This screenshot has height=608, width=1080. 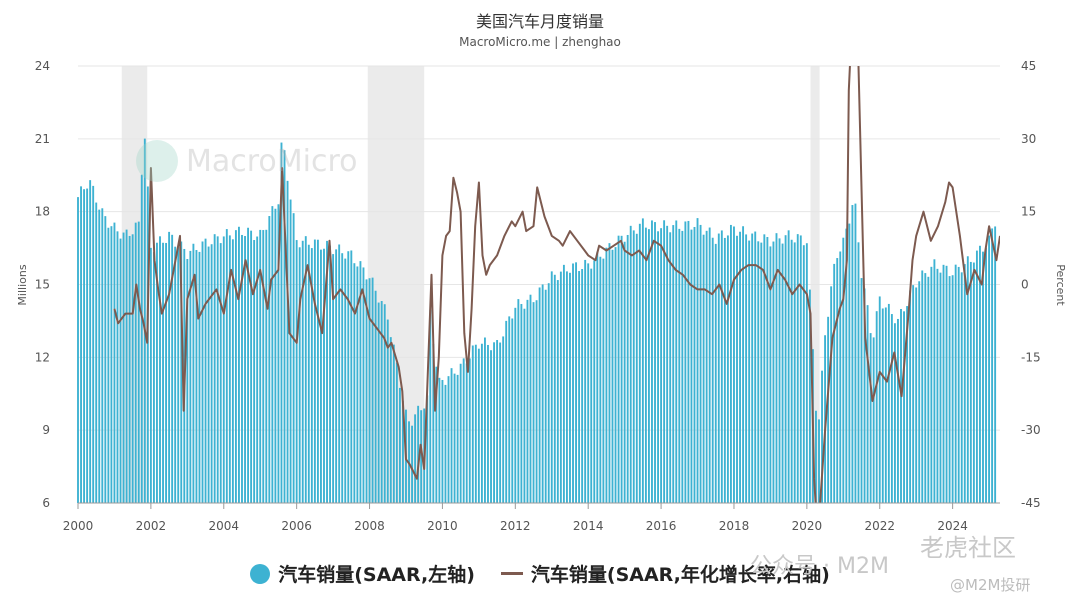 What do you see at coordinates (46, 503) in the screenshot?
I see `y-left-tick-label: 6` at bounding box center [46, 503].